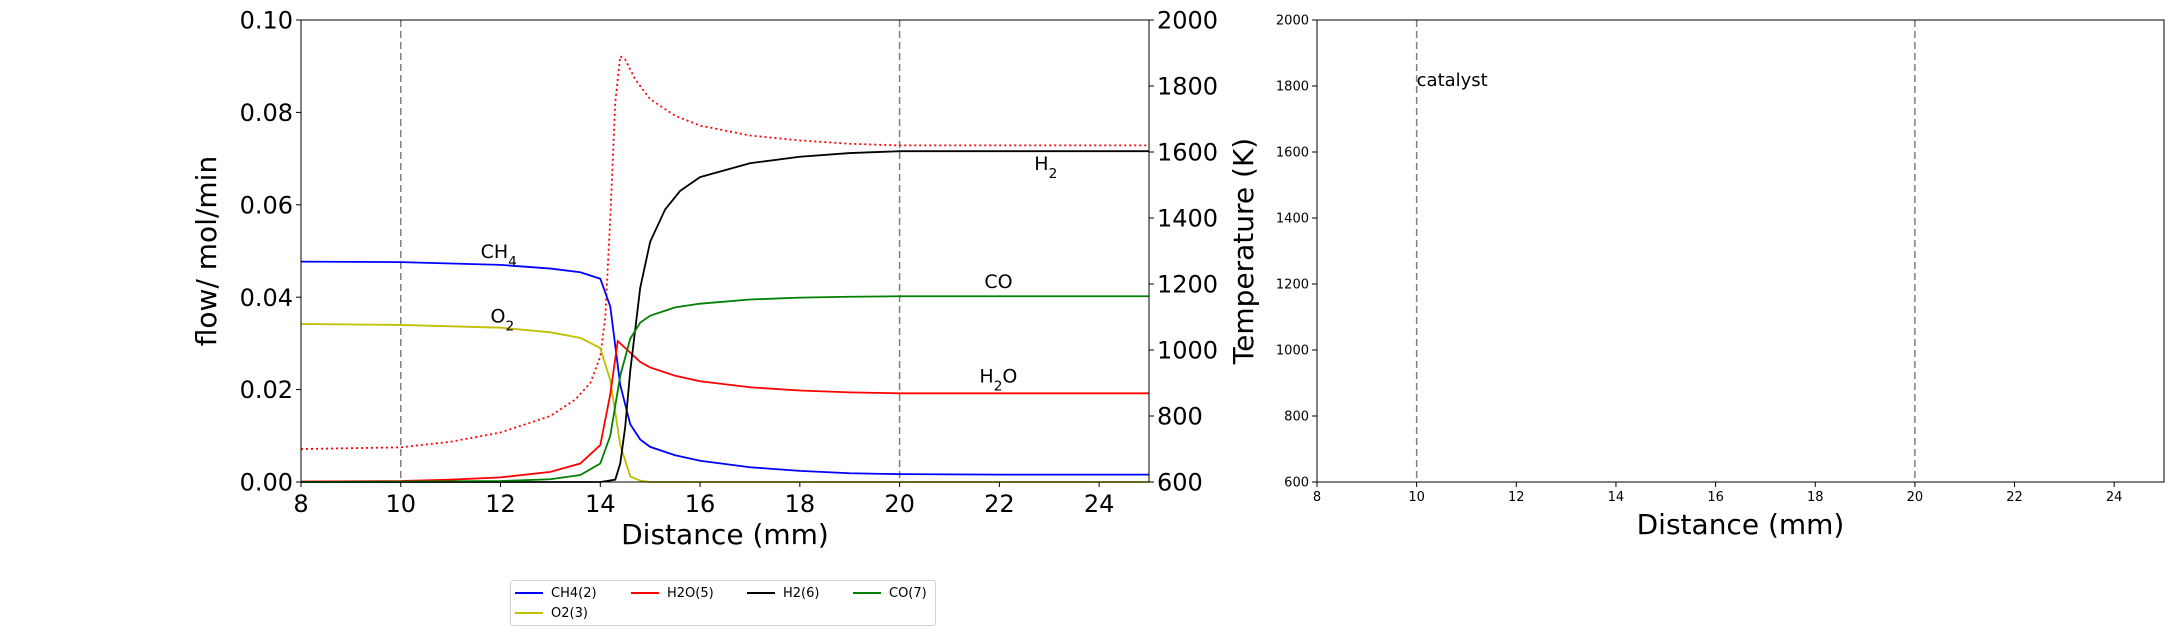 The height and width of the screenshot is (640, 2173). What do you see at coordinates (266, 483) in the screenshot?
I see `y-tick-label-0-00: 0.00` at bounding box center [266, 483].